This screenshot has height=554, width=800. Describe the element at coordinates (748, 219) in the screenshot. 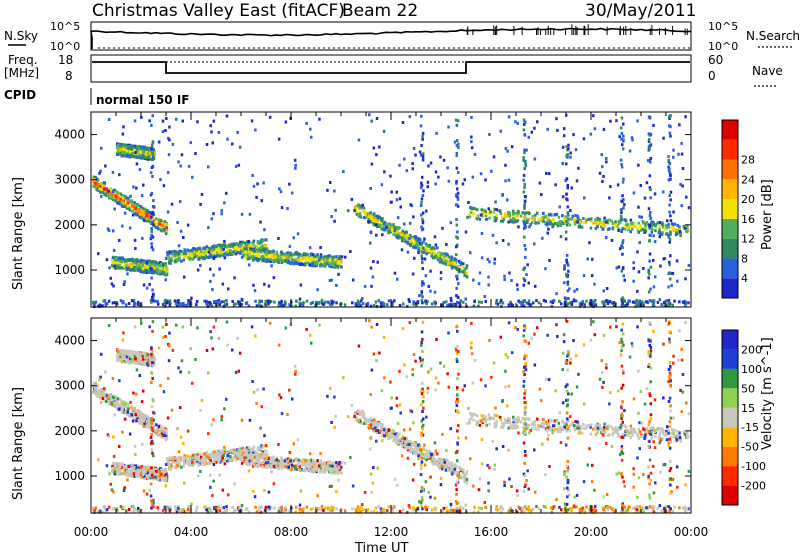

I see `power-colorbar-tick: 16` at that location.